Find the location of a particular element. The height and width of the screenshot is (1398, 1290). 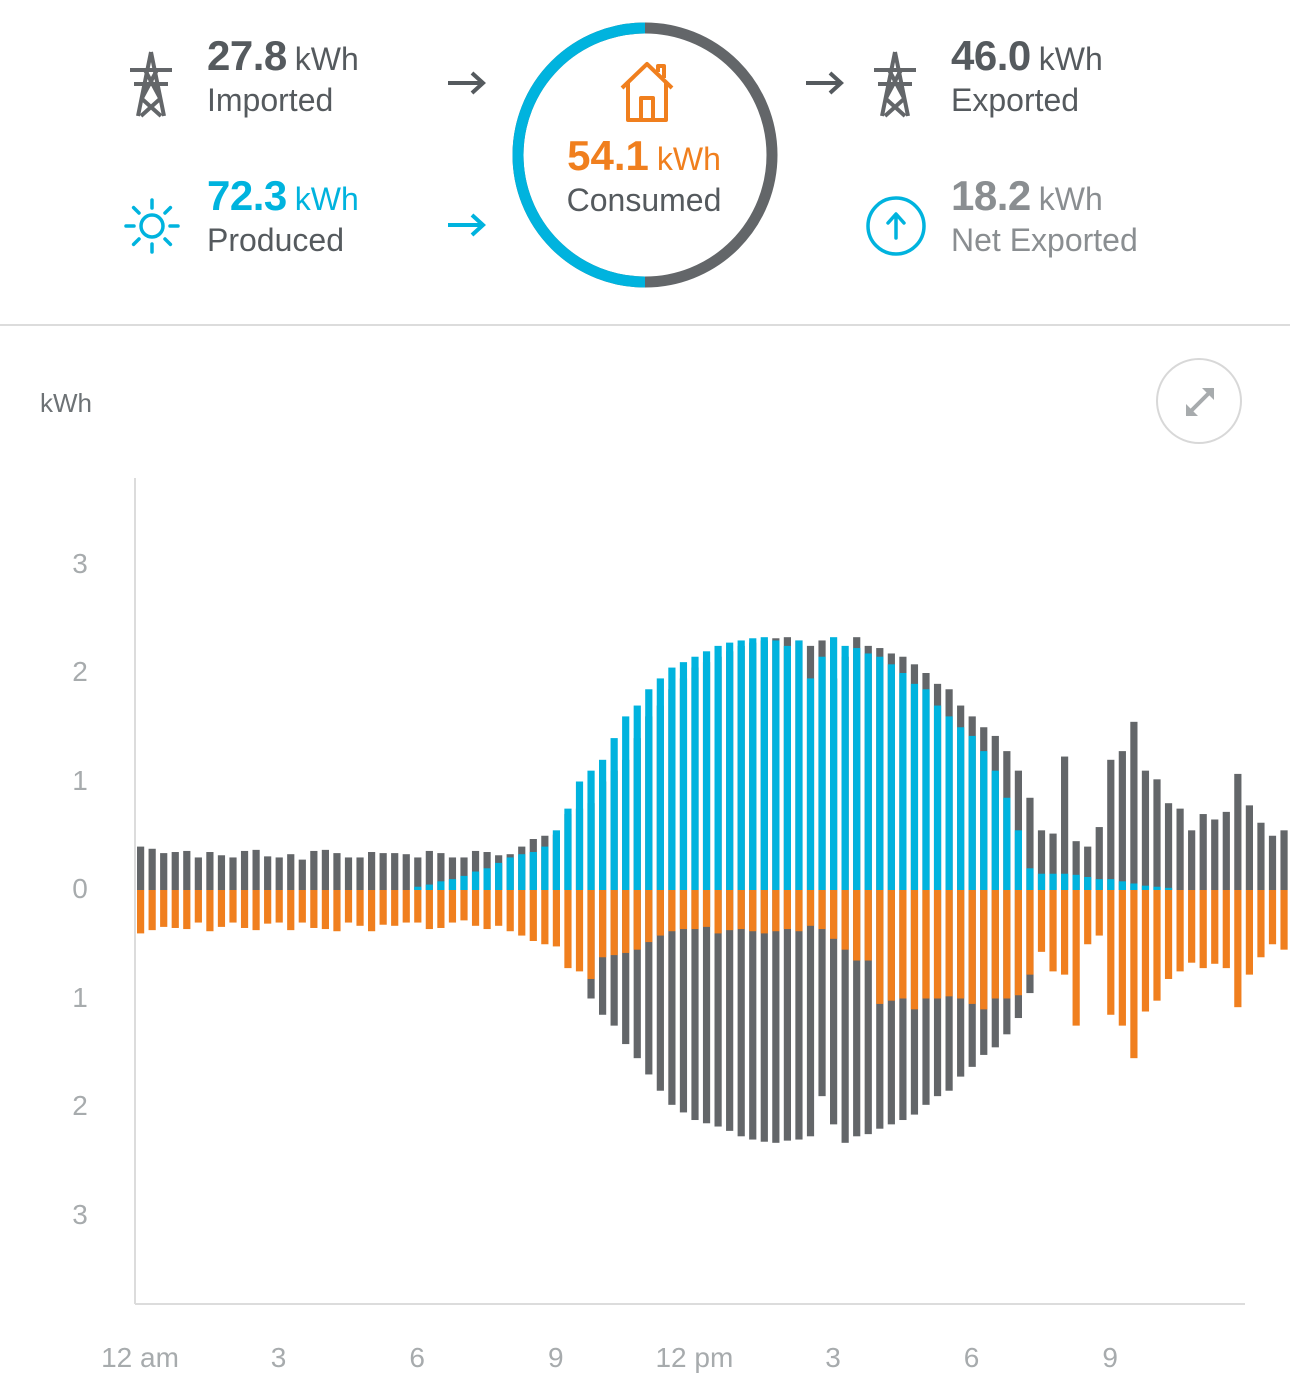

y-tick-label: 0 is located at coordinates (80, 888).